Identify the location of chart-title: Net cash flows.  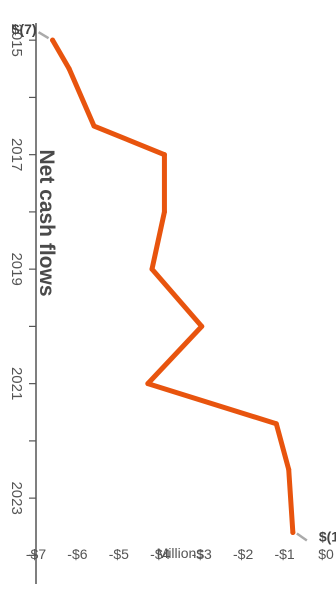
(46, 222).